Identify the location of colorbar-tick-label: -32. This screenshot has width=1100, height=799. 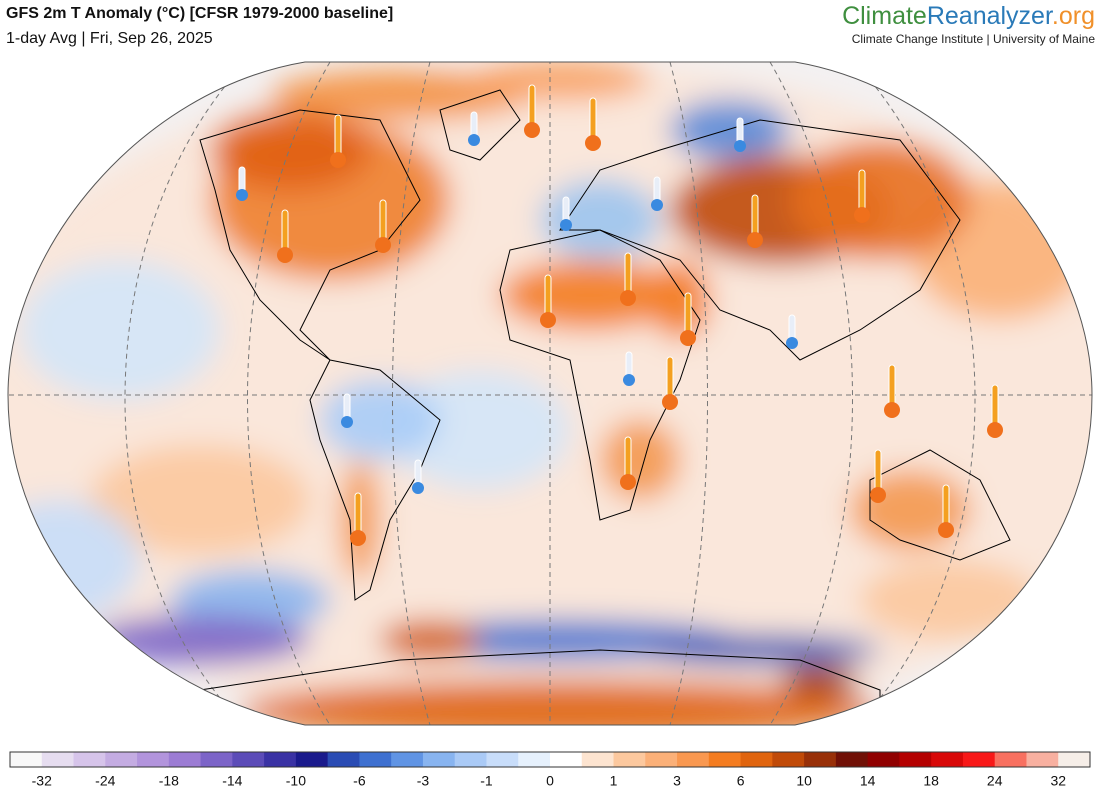
(42, 781).